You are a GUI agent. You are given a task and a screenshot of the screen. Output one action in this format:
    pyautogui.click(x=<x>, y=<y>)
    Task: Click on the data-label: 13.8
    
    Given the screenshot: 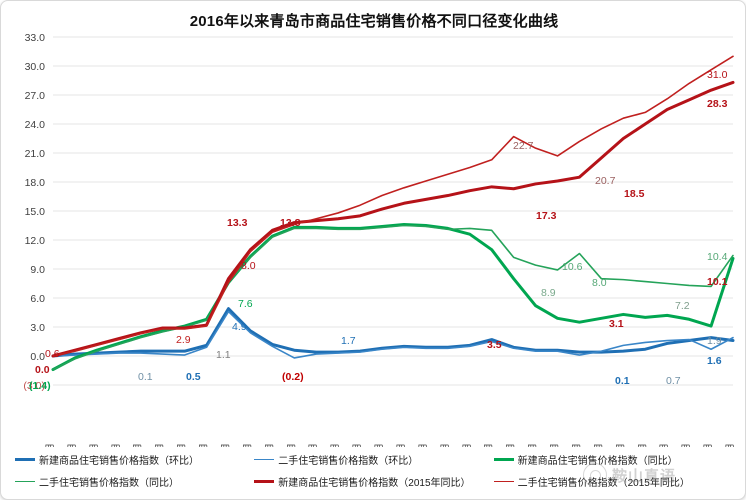 What is the action you would take?
    pyautogui.click(x=290, y=223)
    